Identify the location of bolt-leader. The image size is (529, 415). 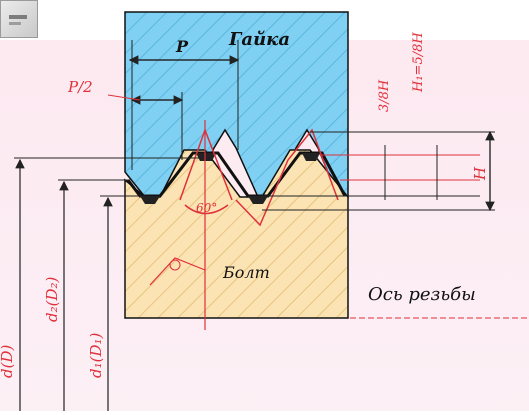
(177, 271).